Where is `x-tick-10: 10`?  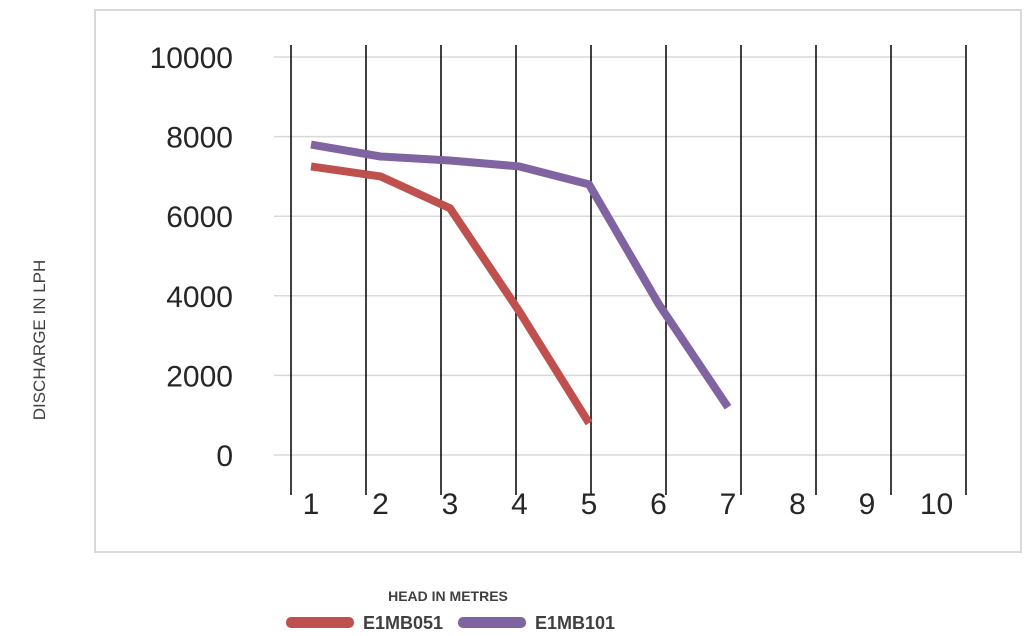 x-tick-10: 10 is located at coordinates (936, 504).